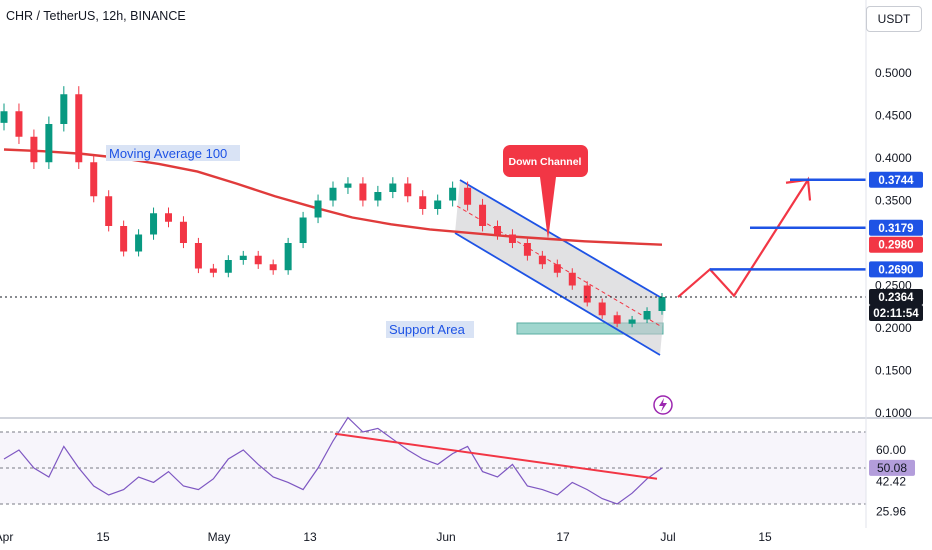  Describe the element at coordinates (445, 537) in the screenshot. I see `time-tick-label: Jun` at that location.